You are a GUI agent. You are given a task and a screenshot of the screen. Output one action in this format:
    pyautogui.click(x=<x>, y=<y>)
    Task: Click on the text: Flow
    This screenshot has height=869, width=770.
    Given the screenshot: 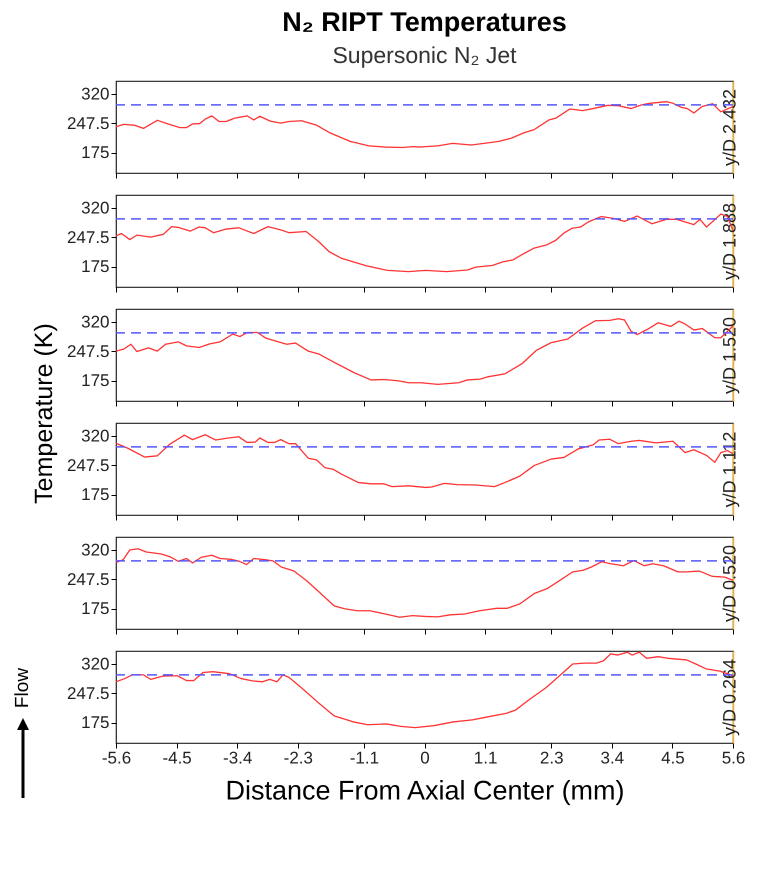 What is the action you would take?
    pyautogui.click(x=23, y=688)
    